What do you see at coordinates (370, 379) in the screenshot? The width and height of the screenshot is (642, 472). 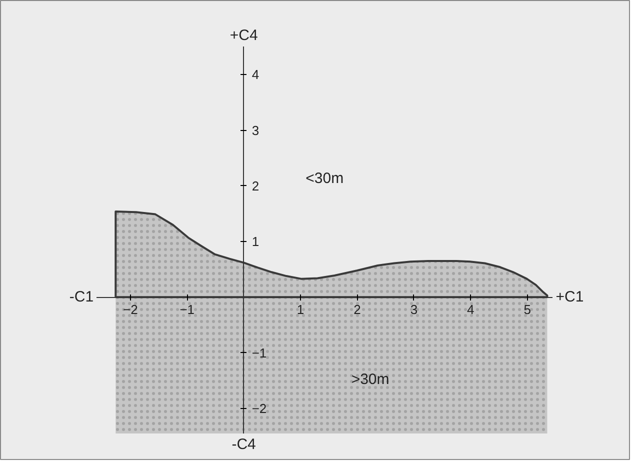 I see `annotation: >30m` at bounding box center [370, 379].